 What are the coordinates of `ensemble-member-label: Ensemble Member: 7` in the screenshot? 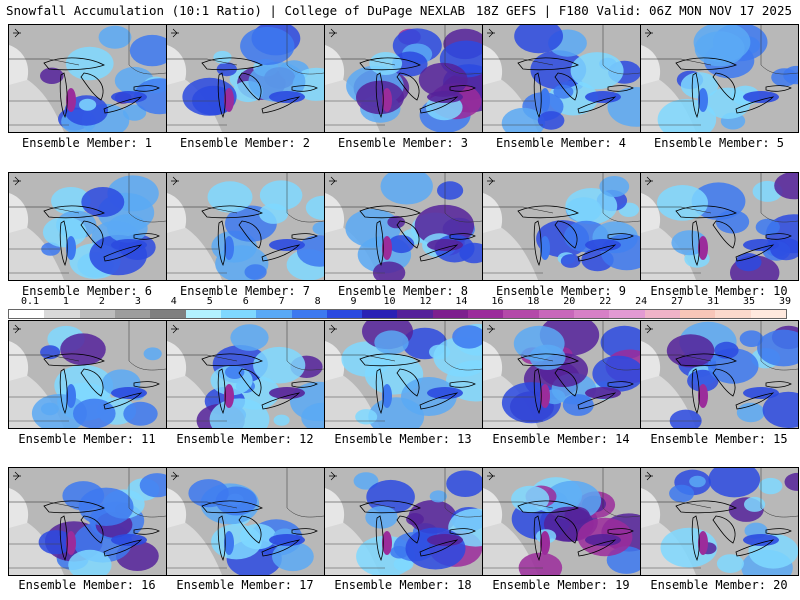 It's located at (245, 291).